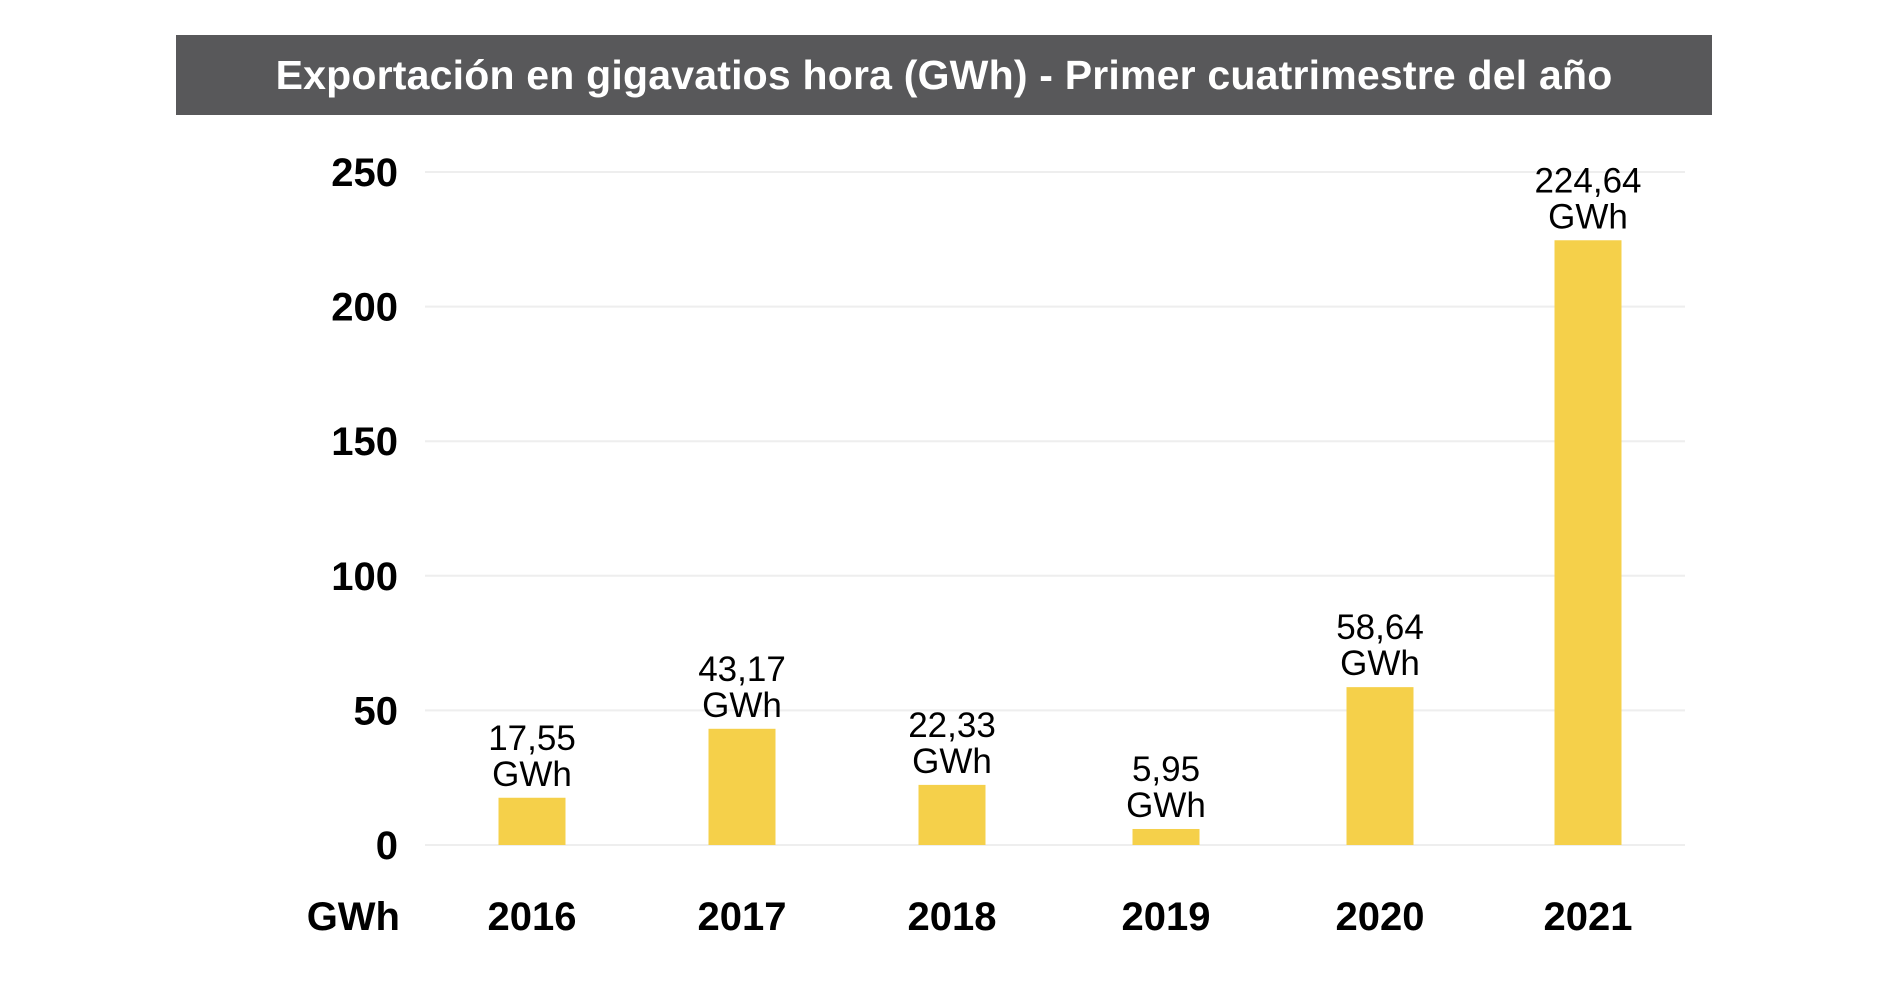  Describe the element at coordinates (742, 669) in the screenshot. I see `data-label-value: 43,17` at that location.